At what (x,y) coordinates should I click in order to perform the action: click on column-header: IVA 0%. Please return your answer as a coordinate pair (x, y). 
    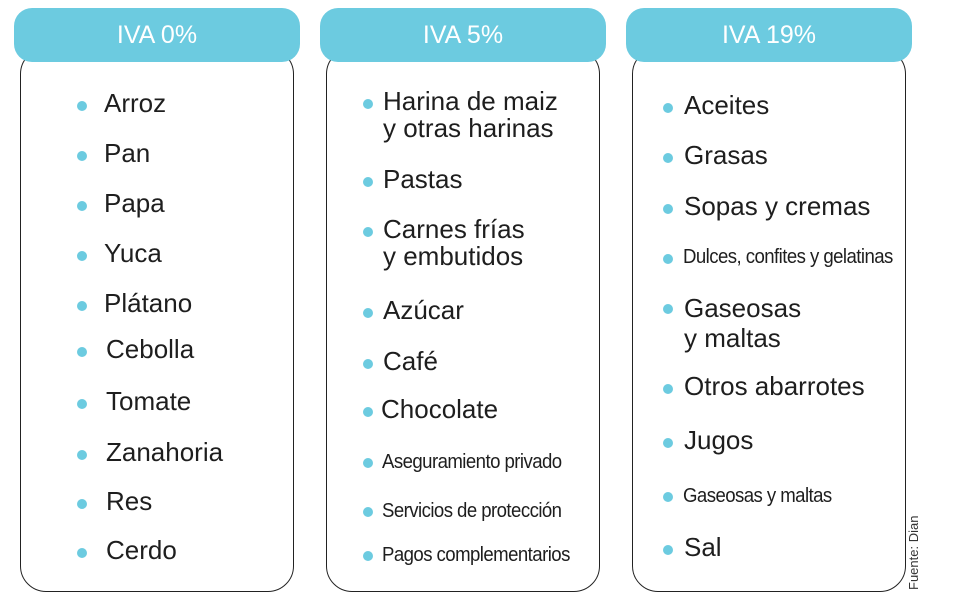
    Looking at the image, I should click on (157, 35).